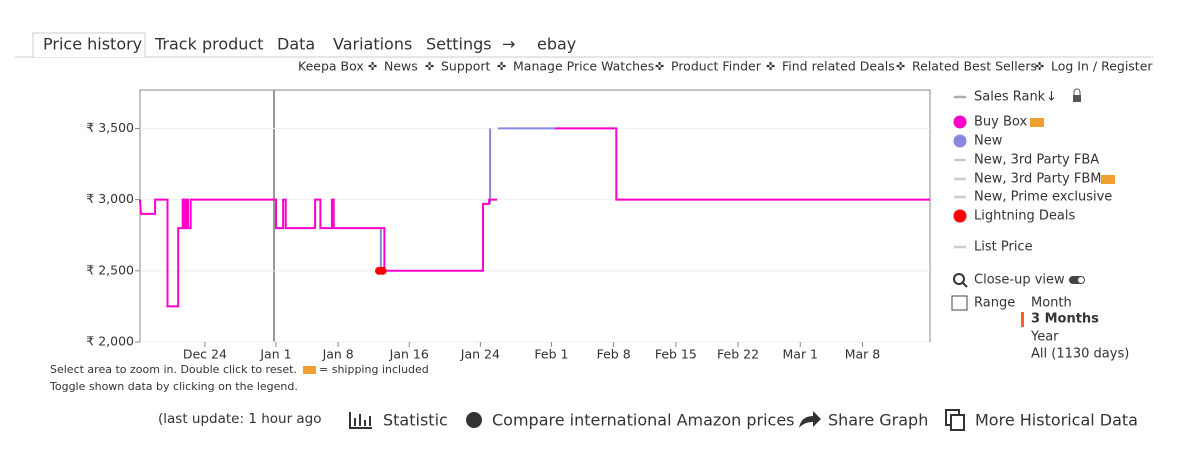  Describe the element at coordinates (957, 422) in the screenshot. I see `copy-icon-front` at that location.